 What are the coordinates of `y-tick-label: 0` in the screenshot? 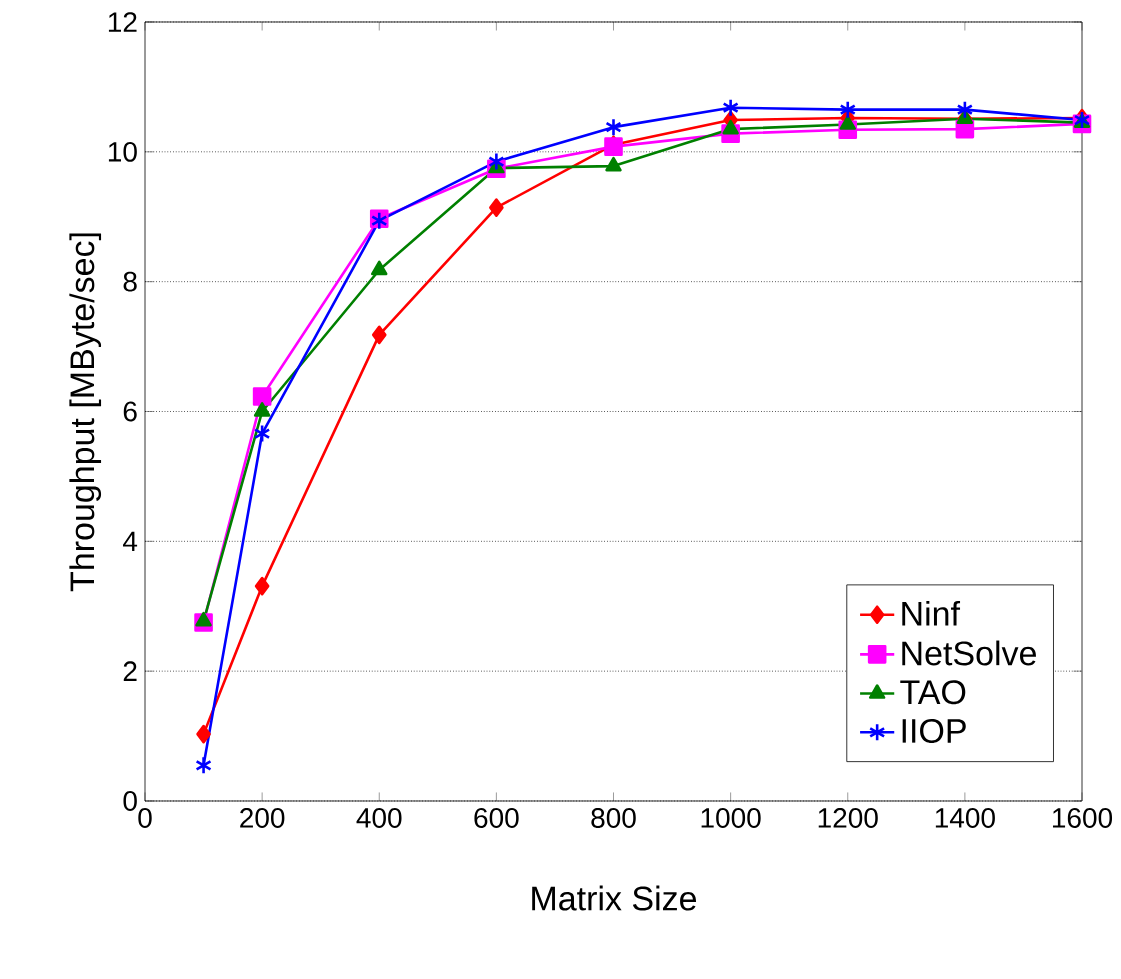 It's located at (130, 801).